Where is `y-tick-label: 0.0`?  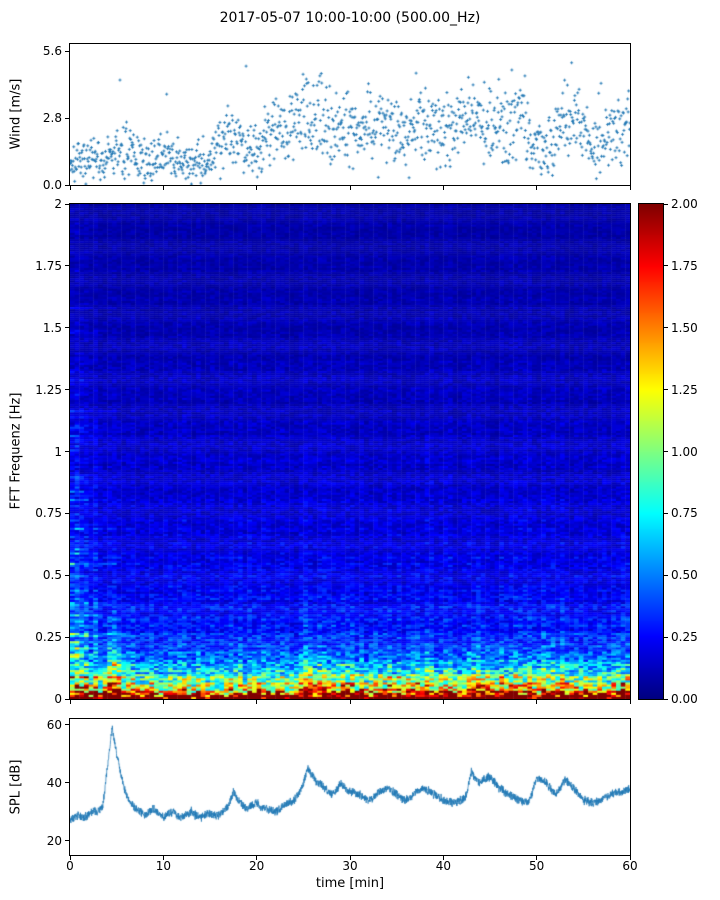 y-tick-label: 0.0 is located at coordinates (52, 185).